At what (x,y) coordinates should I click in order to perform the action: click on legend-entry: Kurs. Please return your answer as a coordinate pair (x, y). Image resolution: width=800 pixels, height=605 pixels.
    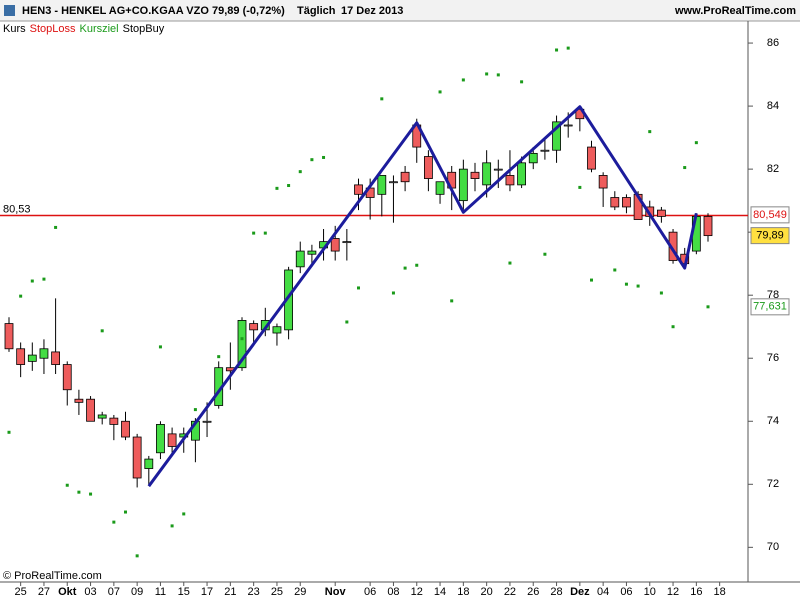
    Looking at the image, I should click on (14, 29).